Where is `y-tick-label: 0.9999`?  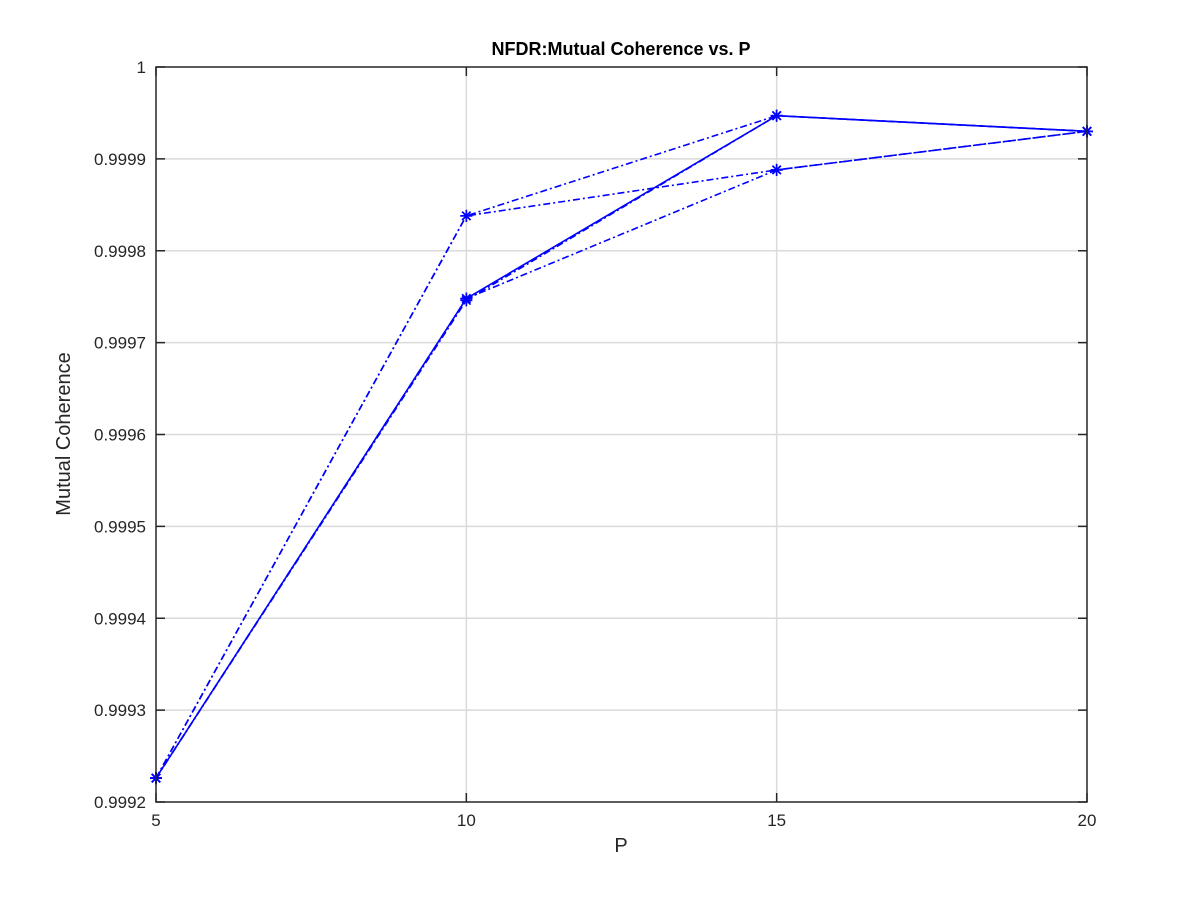 y-tick-label: 0.9999 is located at coordinates (120, 159).